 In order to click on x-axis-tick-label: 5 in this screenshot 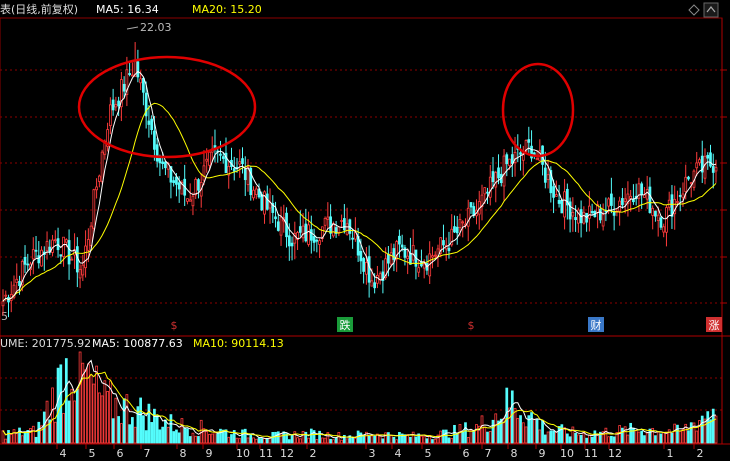, I will do `click(92, 453)`.